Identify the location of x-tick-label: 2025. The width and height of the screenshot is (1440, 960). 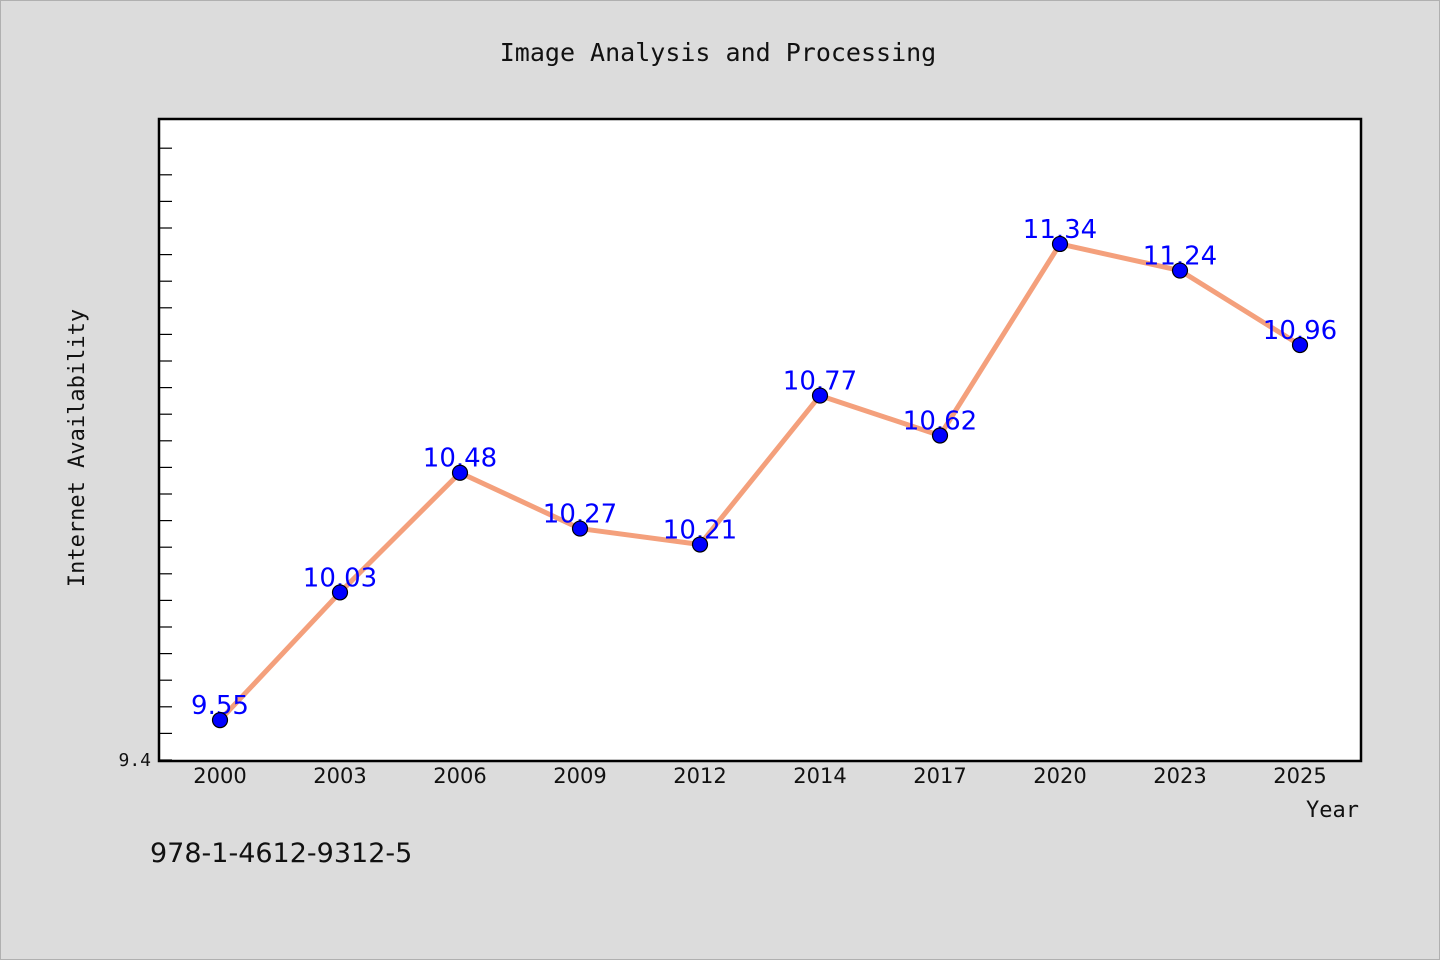
(1299, 776).